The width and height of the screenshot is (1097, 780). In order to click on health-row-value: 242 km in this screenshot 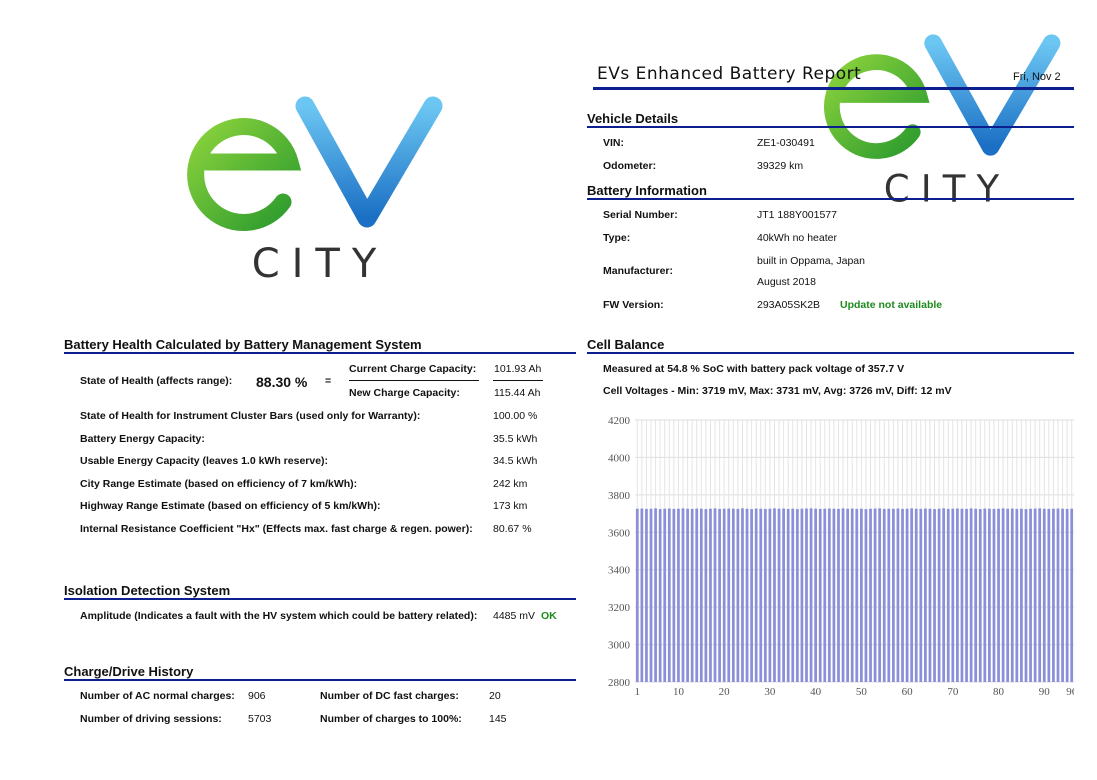, I will do `click(510, 484)`.